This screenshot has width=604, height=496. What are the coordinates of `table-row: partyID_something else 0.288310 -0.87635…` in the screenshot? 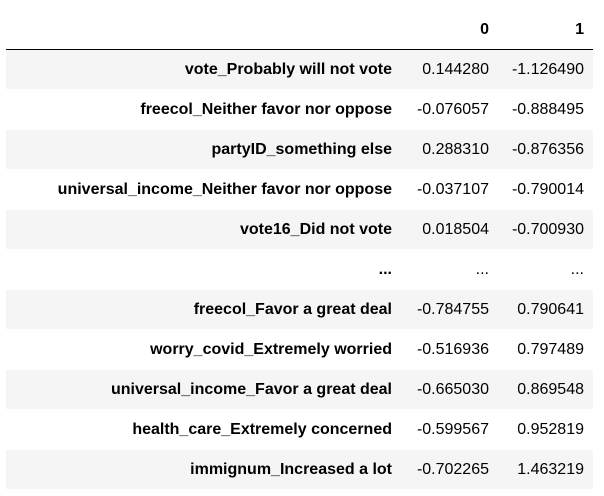 It's located at (299, 149).